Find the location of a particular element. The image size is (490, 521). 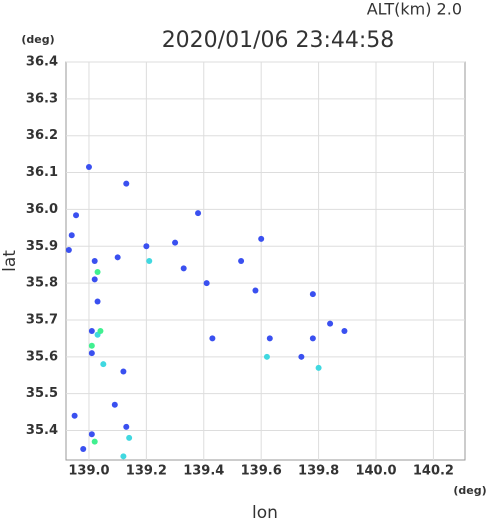

y-tick-label: 36.1 is located at coordinates (42, 172).